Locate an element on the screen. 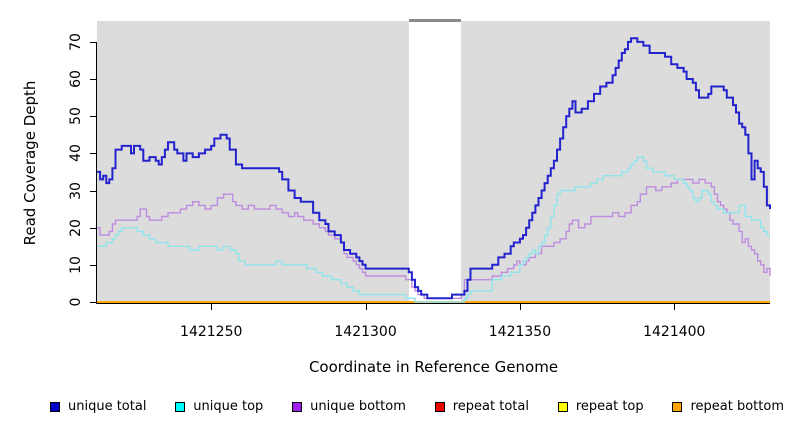  legend-label: repeat top is located at coordinates (609, 406).